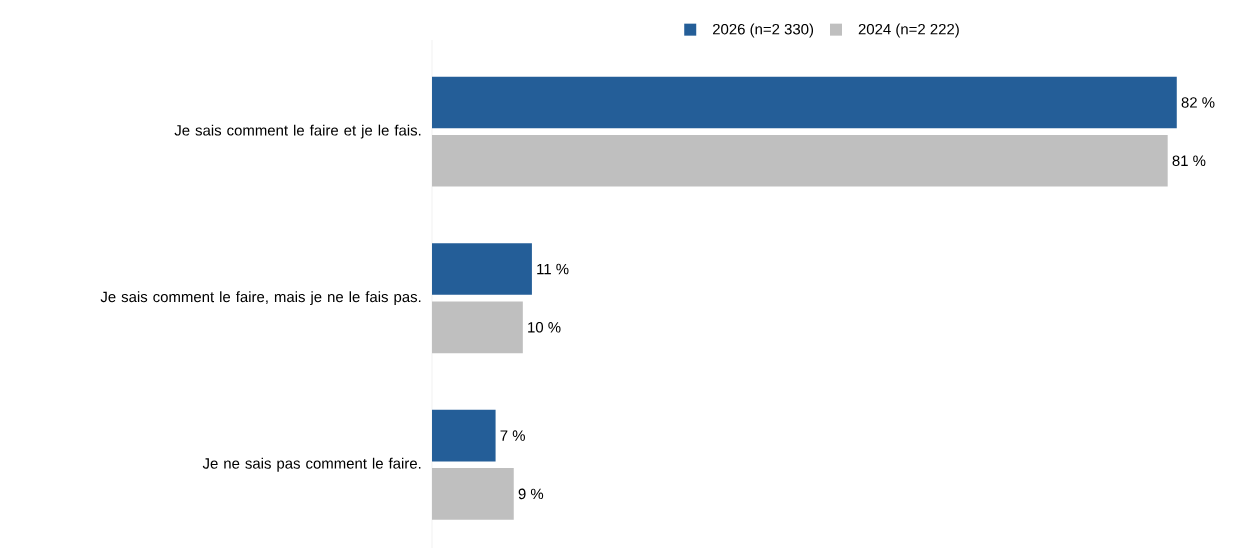 This screenshot has height=548, width=1243. I want to click on data-label: 11 %, so click(553, 269).